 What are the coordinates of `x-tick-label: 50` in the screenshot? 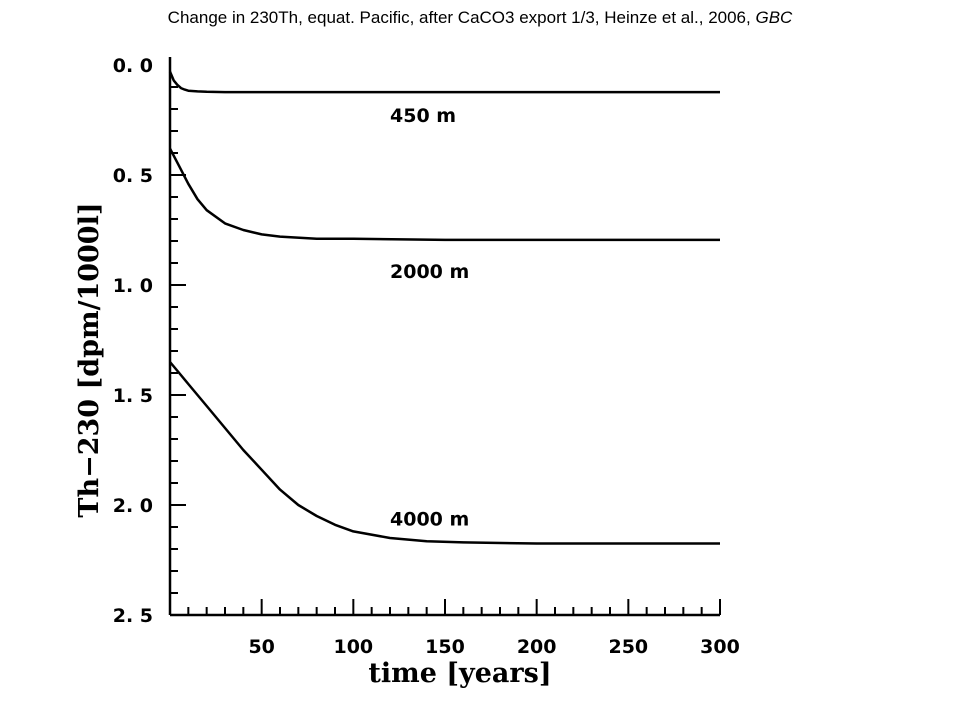 It's located at (261, 647).